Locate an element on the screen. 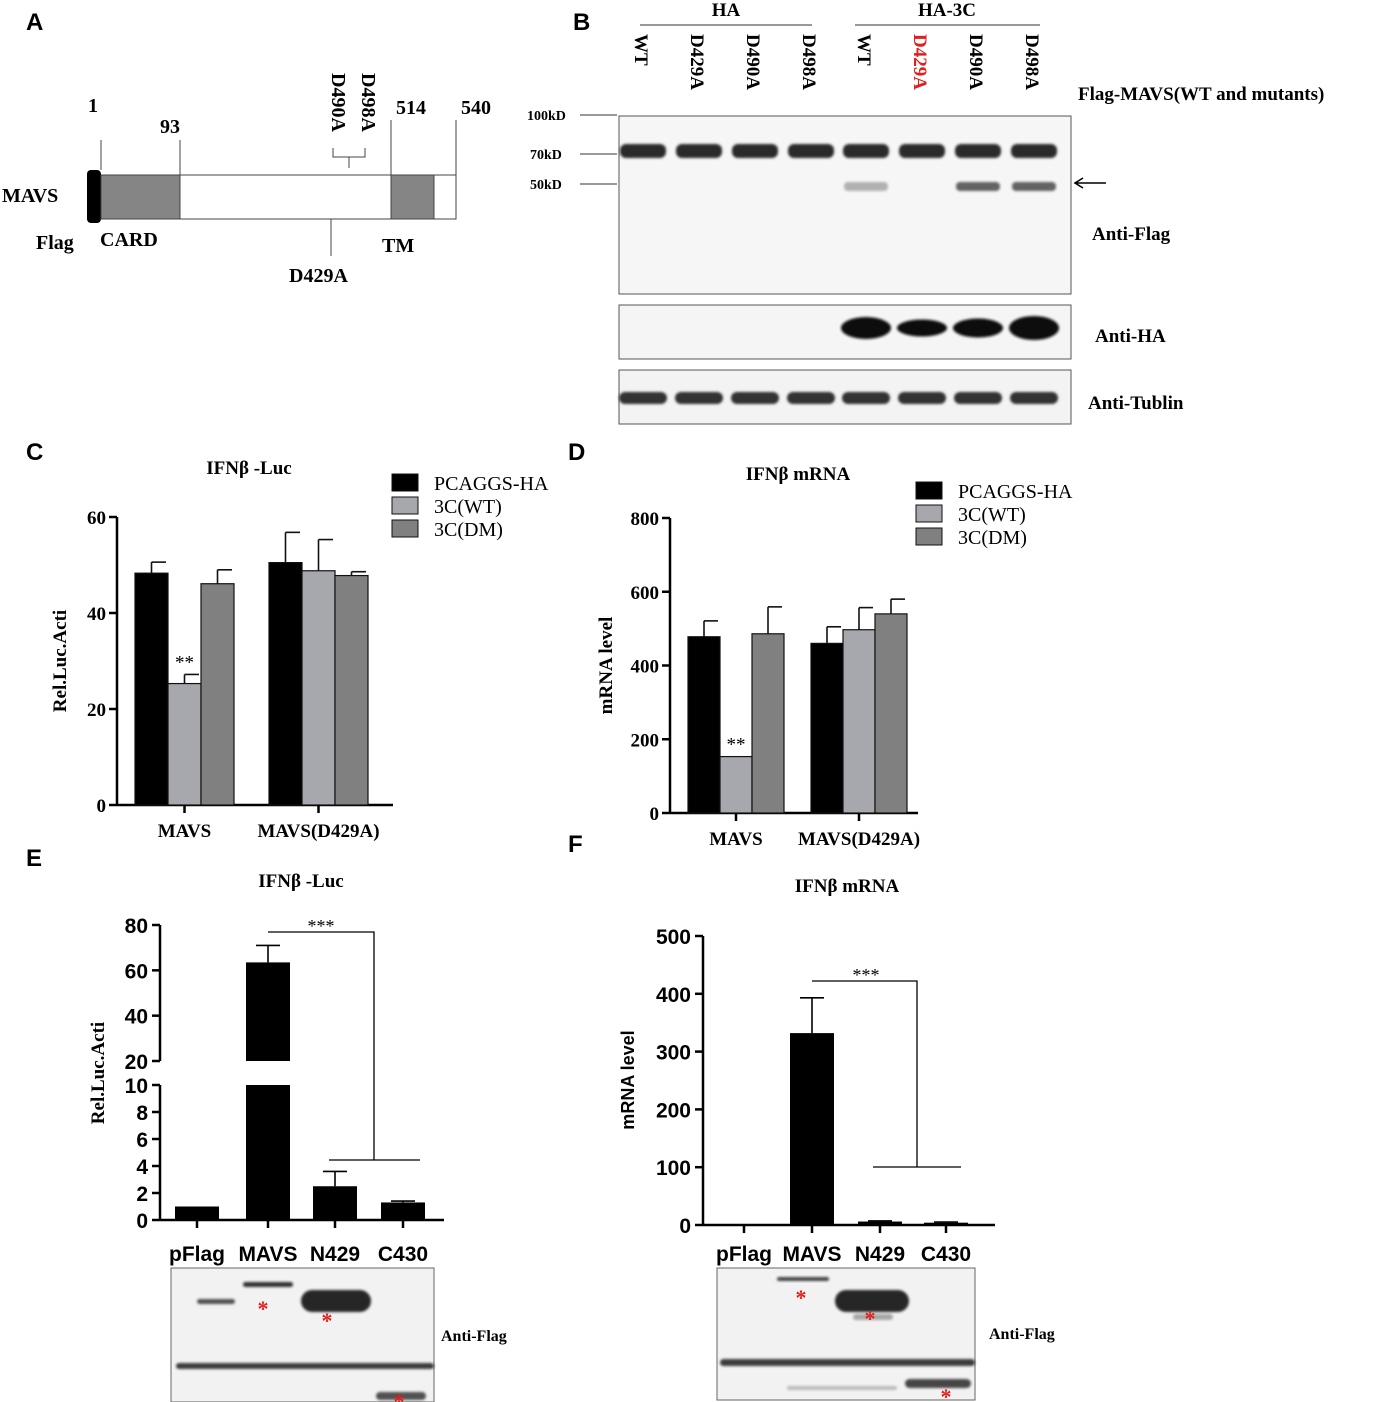 The width and height of the screenshot is (1388, 1402). lane-label-4: D498A is located at coordinates (808, 62).